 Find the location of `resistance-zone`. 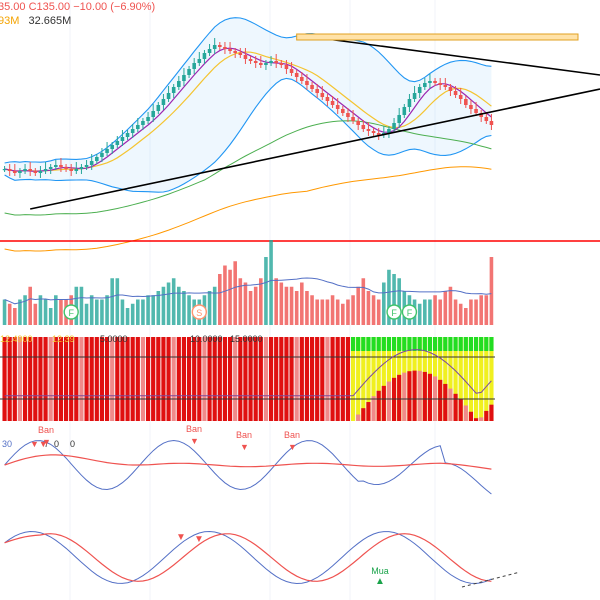

resistance-zone is located at coordinates (437, 37).